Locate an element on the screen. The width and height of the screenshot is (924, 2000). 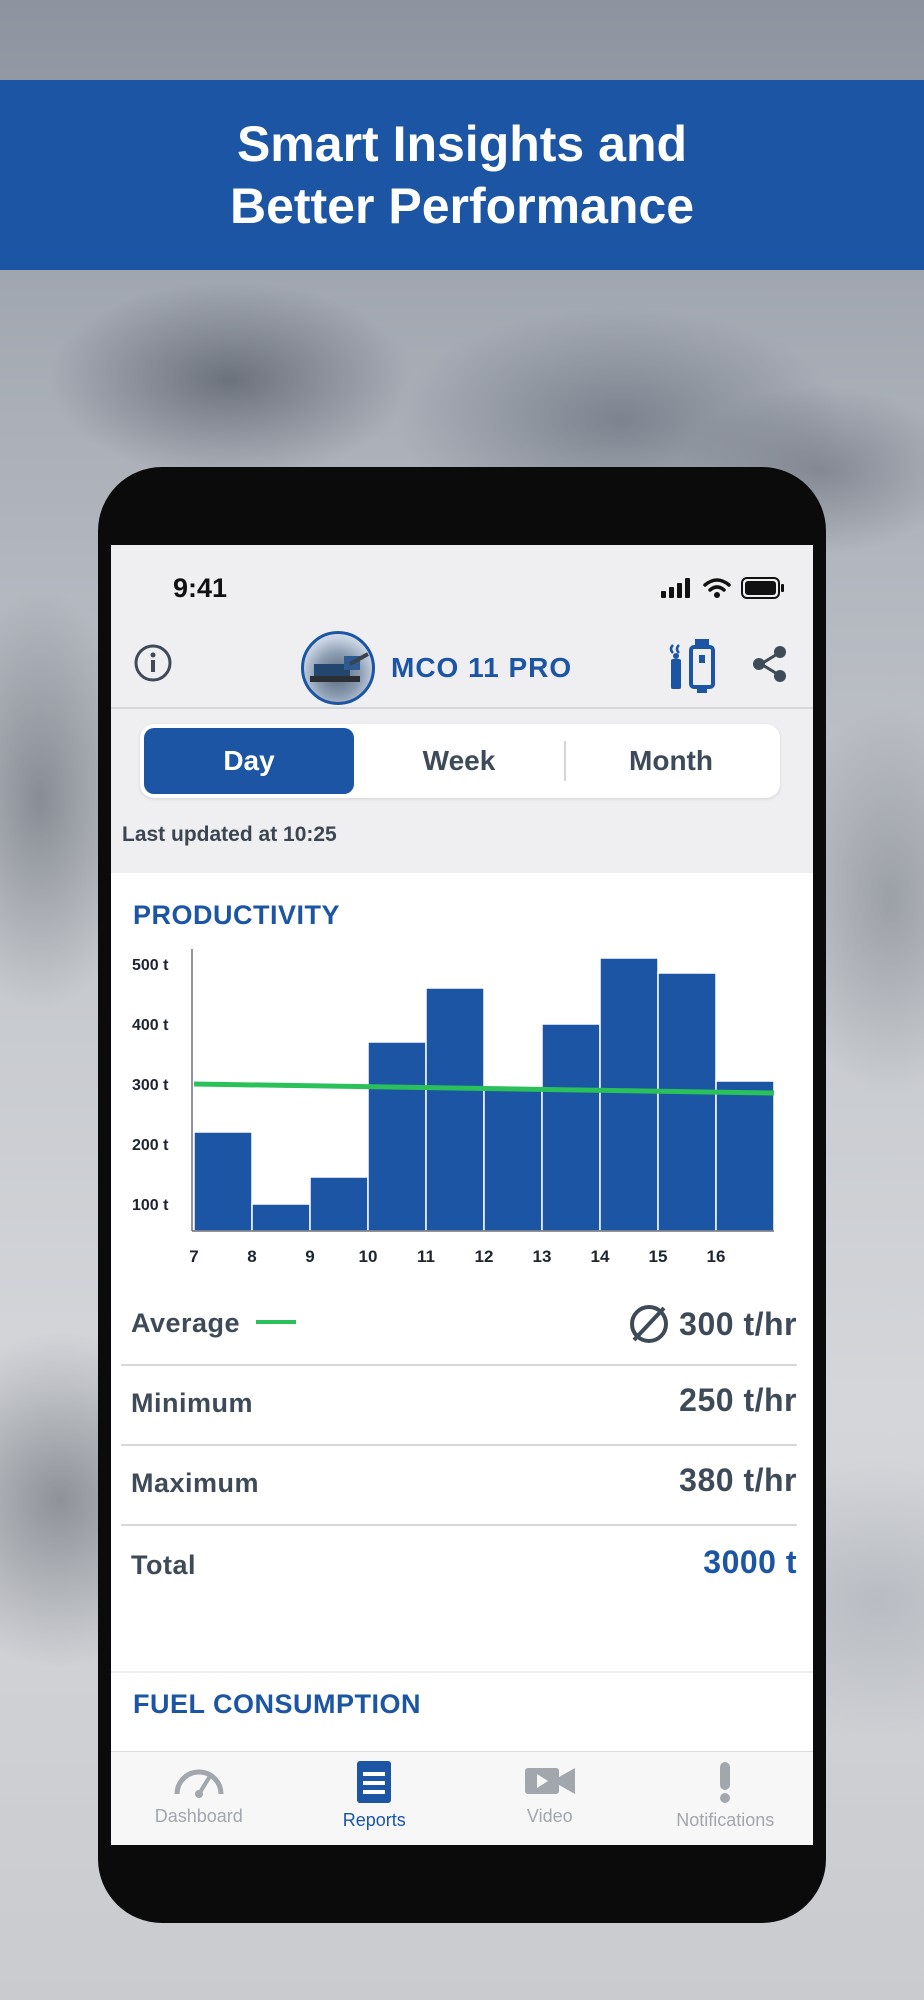
stat-minimum: Minimum 250 t/hr is located at coordinates (459, 1405).